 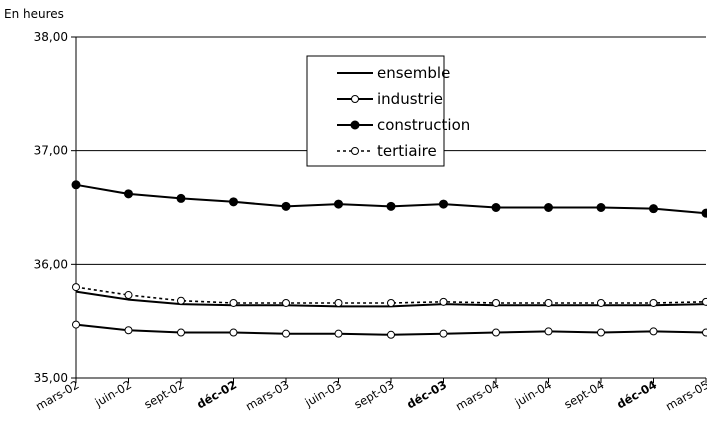 I want to click on legend-marker-tertiaire, so click(x=355, y=151).